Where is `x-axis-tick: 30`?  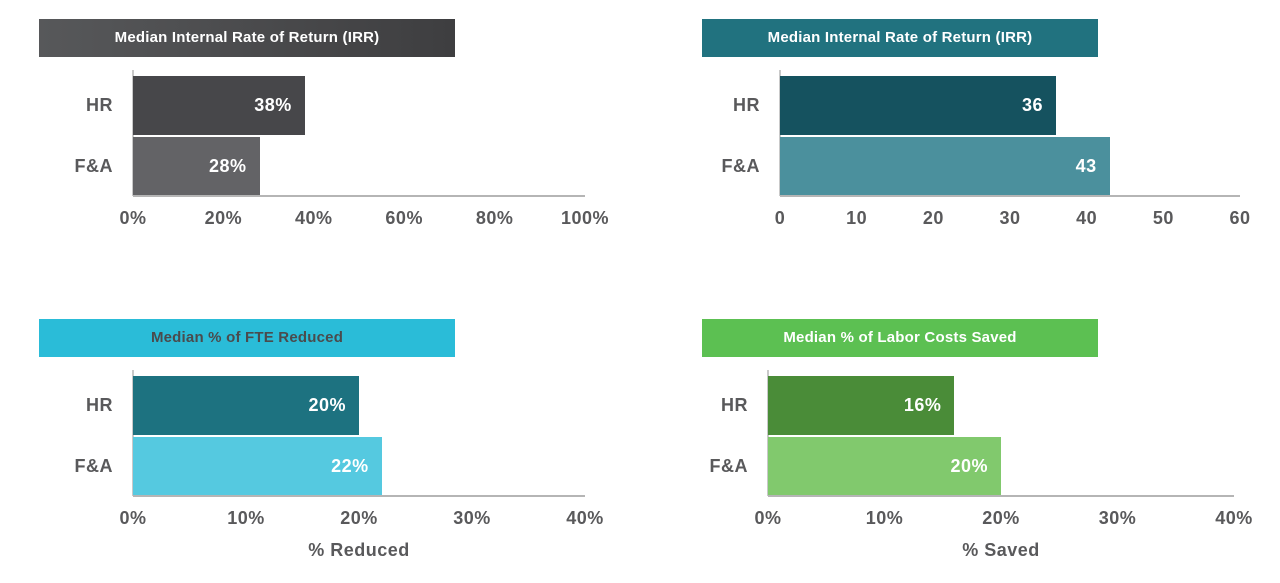 x-axis-tick: 30 is located at coordinates (1010, 218).